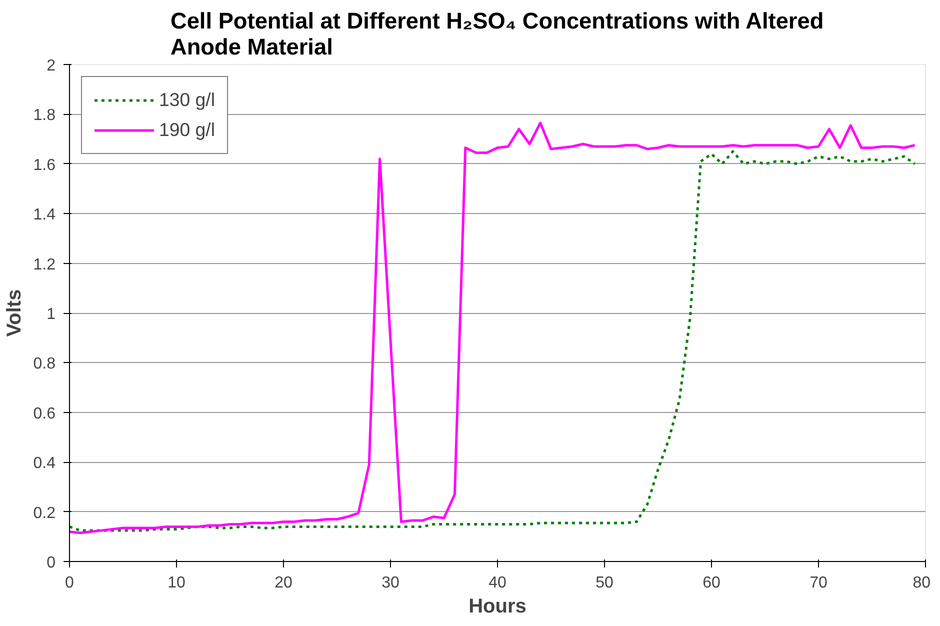 The height and width of the screenshot is (626, 940). I want to click on x-tick-label: 0, so click(69, 583).